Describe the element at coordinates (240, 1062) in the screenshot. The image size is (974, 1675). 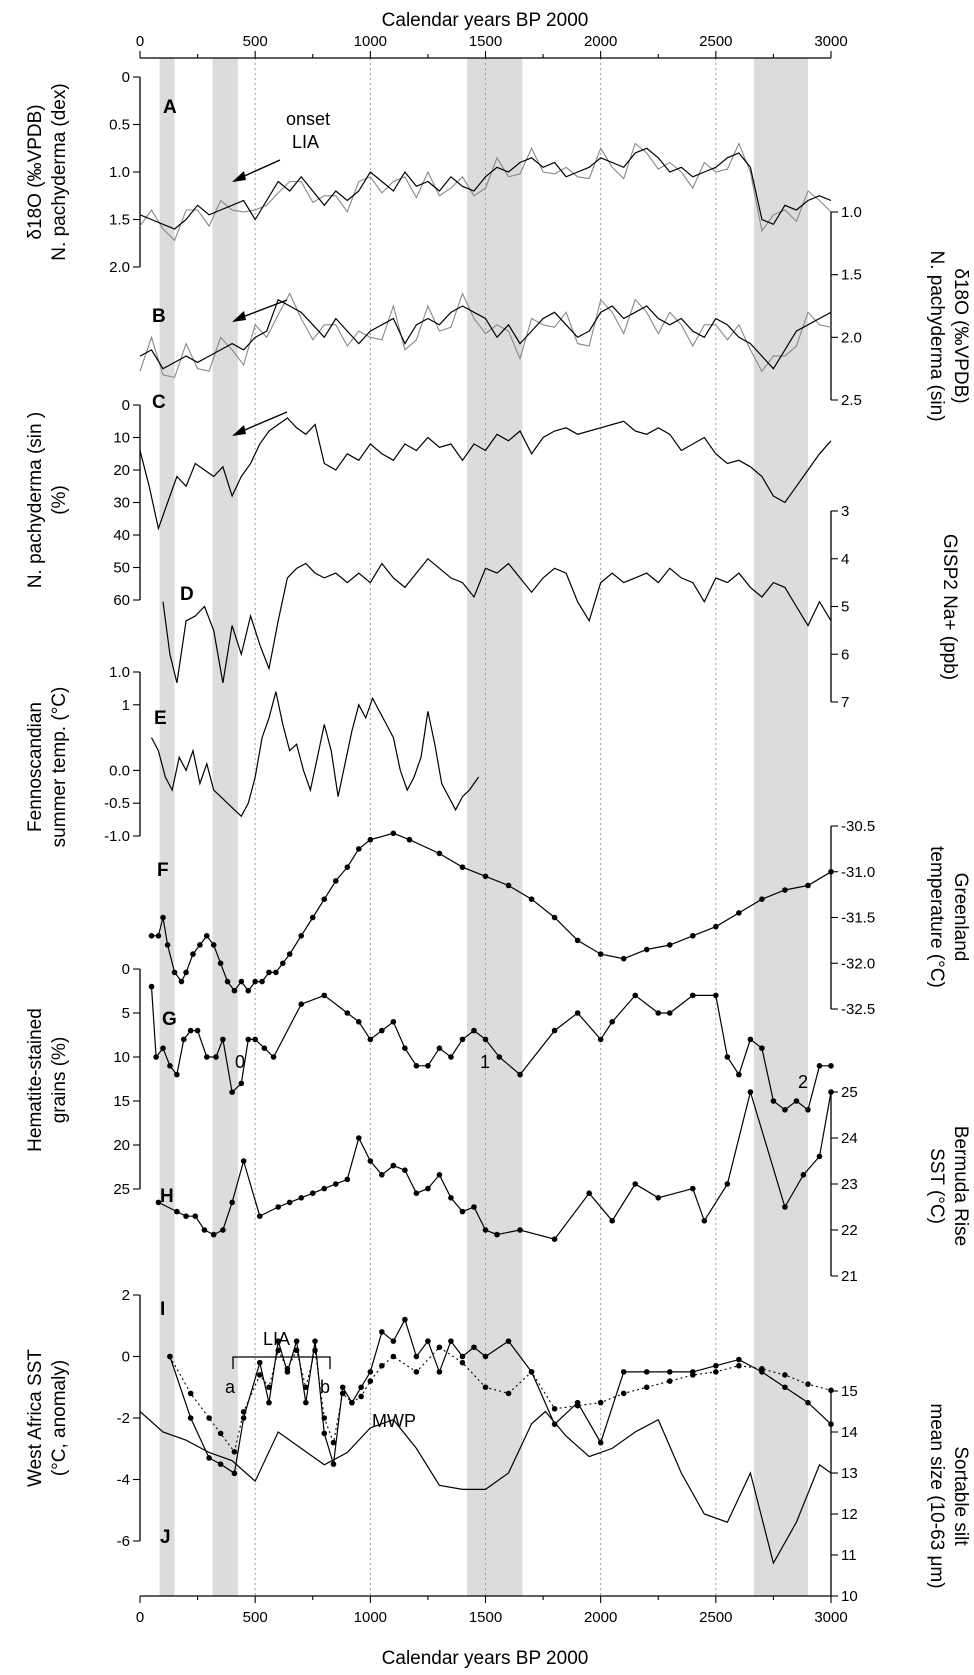
I see `annotation-g0: 0` at that location.